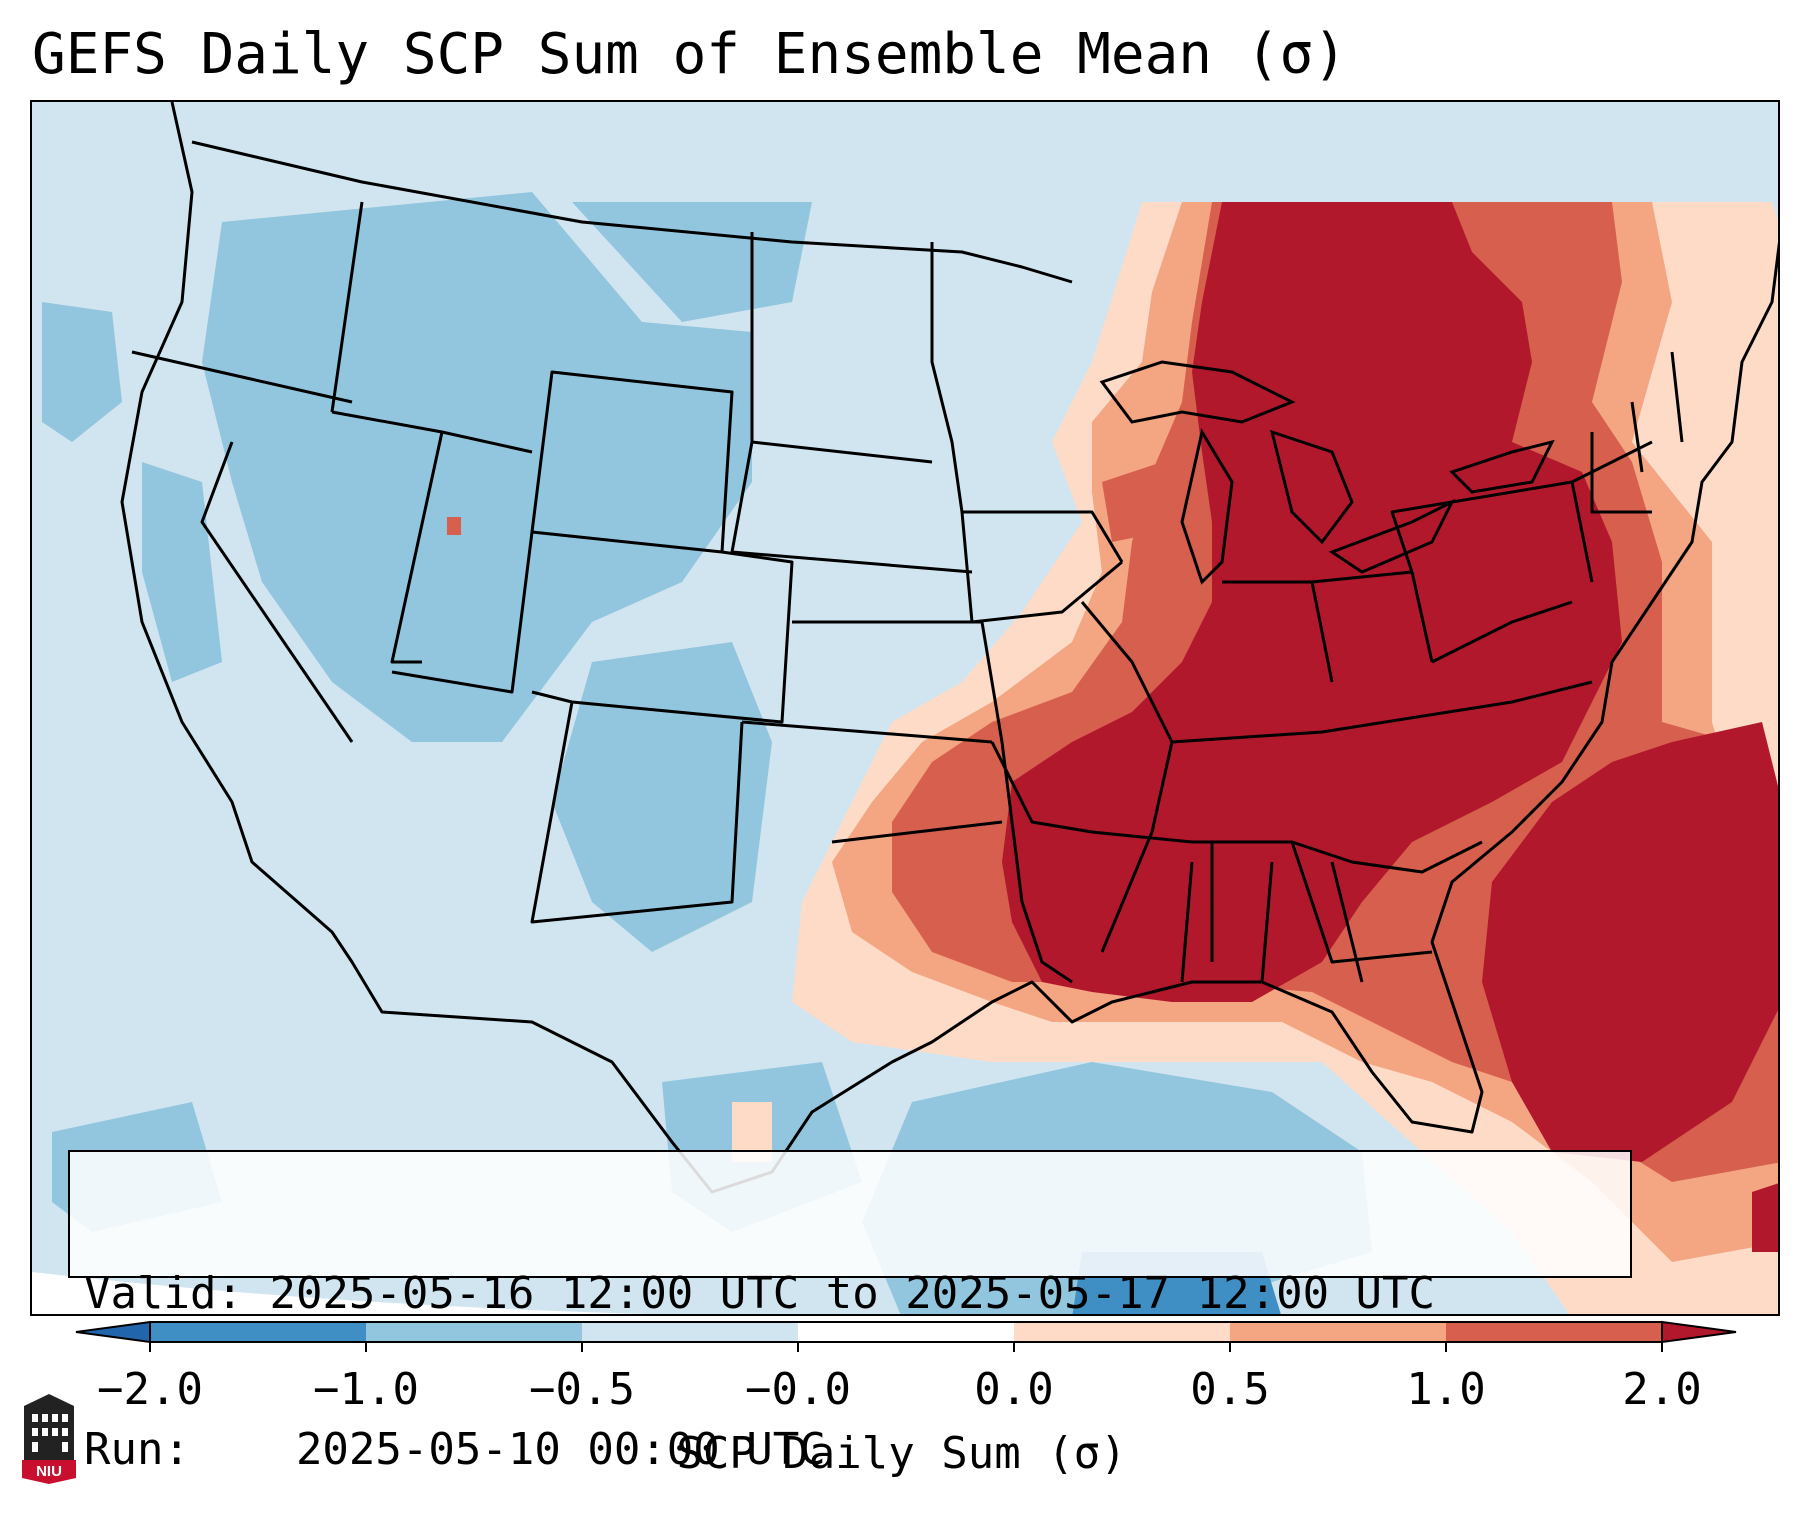 This screenshot has width=1803, height=1528. What do you see at coordinates (137, 1449) in the screenshot?
I see `run-label: Run:` at bounding box center [137, 1449].